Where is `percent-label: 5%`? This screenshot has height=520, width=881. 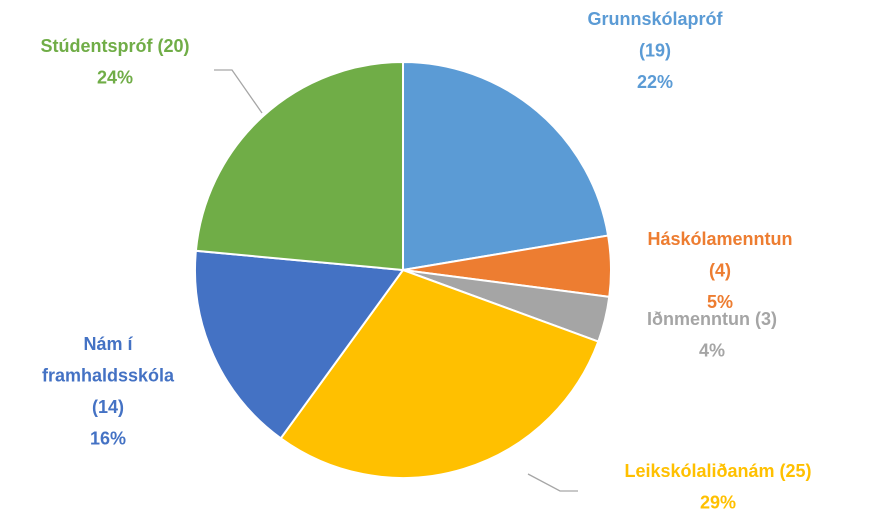 percent-label: 5% is located at coordinates (720, 302).